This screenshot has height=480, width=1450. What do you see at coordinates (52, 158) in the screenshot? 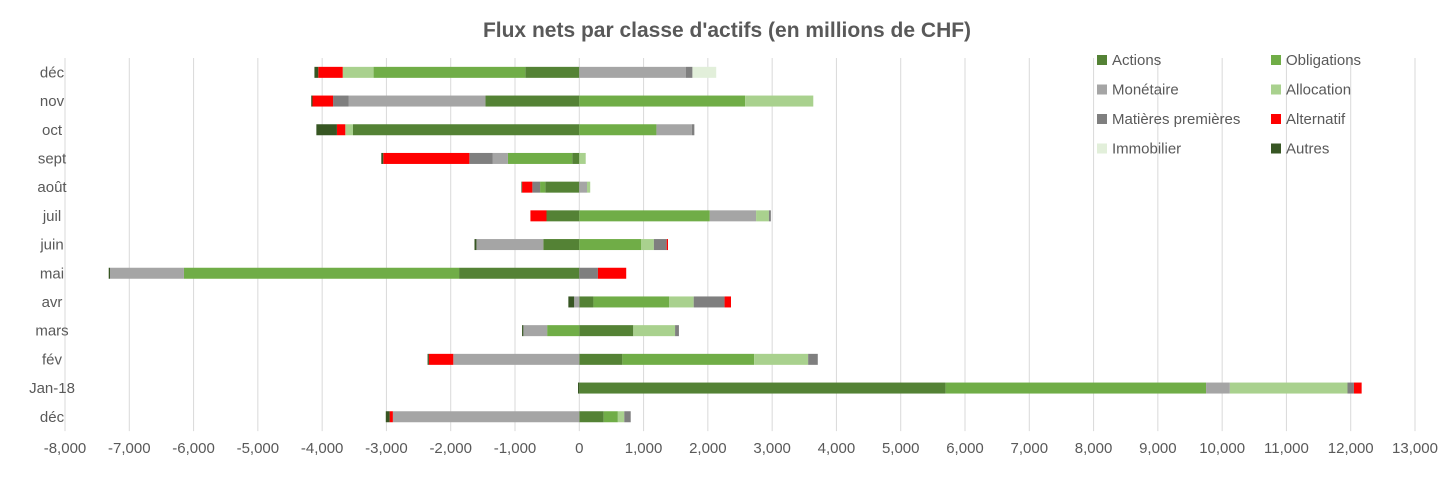
I see `y-tick-label: sept` at bounding box center [52, 158].